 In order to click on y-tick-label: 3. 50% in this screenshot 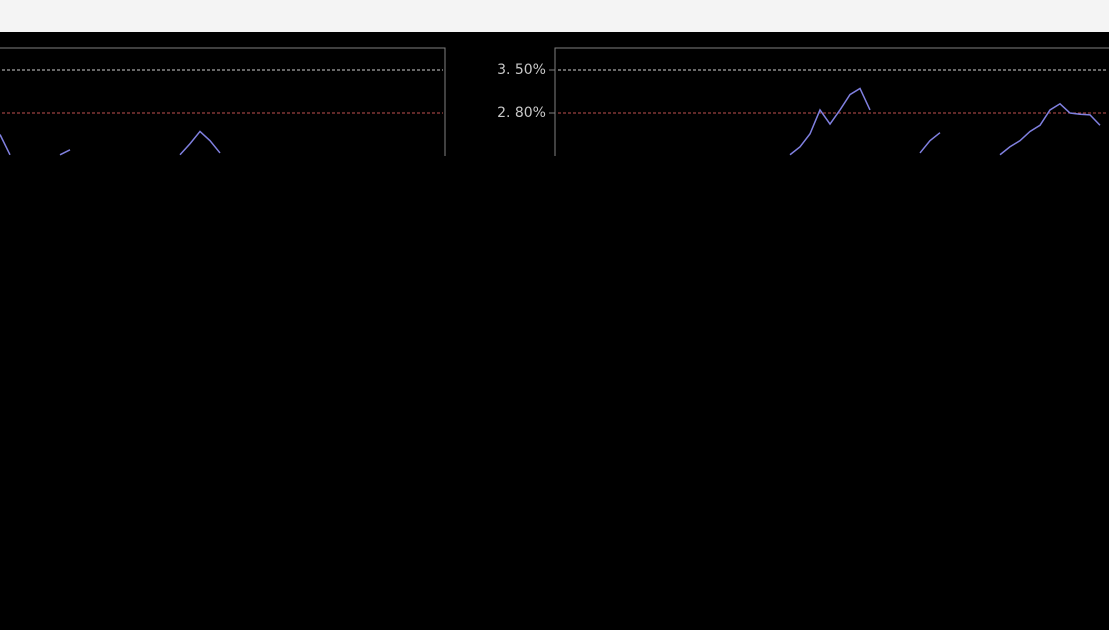, I will do `click(521, 70)`.